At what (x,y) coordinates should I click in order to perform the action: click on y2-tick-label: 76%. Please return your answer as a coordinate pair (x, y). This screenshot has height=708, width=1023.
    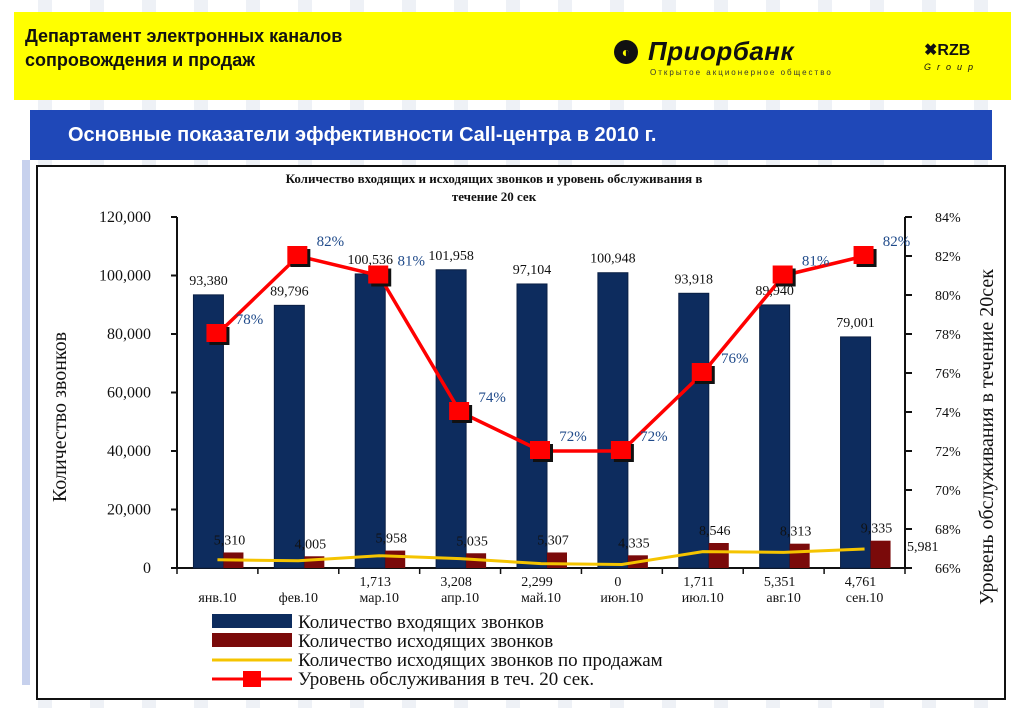
    Looking at the image, I should click on (948, 374).